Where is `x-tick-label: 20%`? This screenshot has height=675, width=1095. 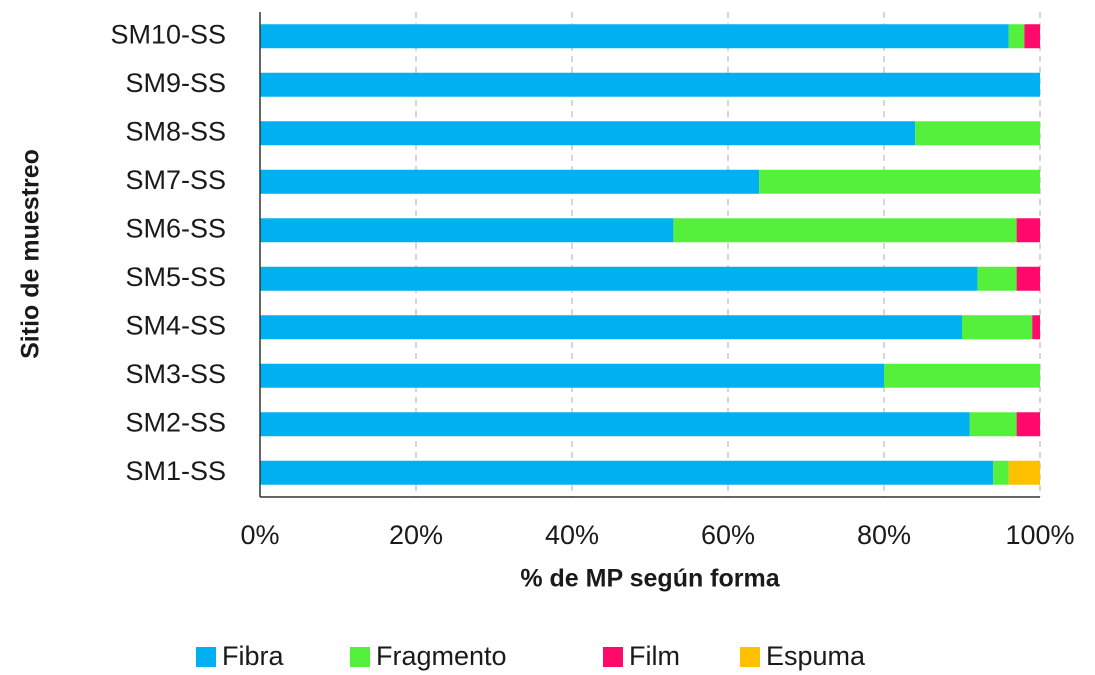 x-tick-label: 20% is located at coordinates (416, 535).